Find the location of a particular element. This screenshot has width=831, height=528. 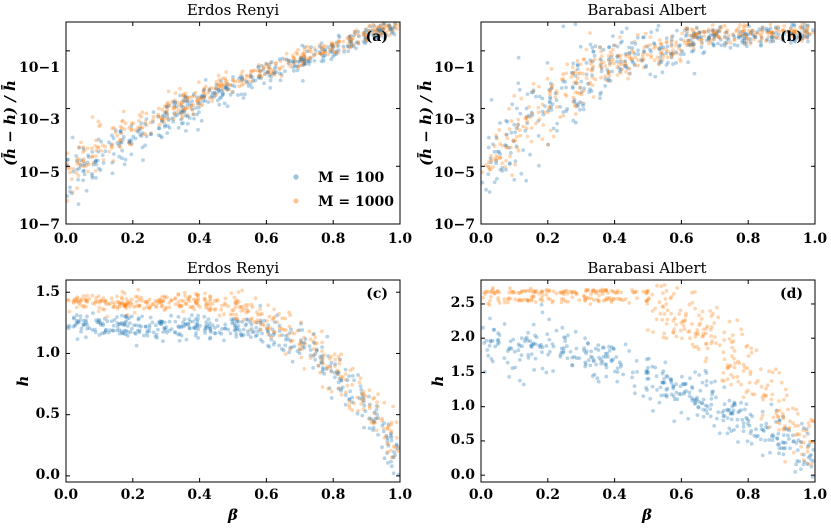

y-tick-label: 1.5 is located at coordinates (48, 292).